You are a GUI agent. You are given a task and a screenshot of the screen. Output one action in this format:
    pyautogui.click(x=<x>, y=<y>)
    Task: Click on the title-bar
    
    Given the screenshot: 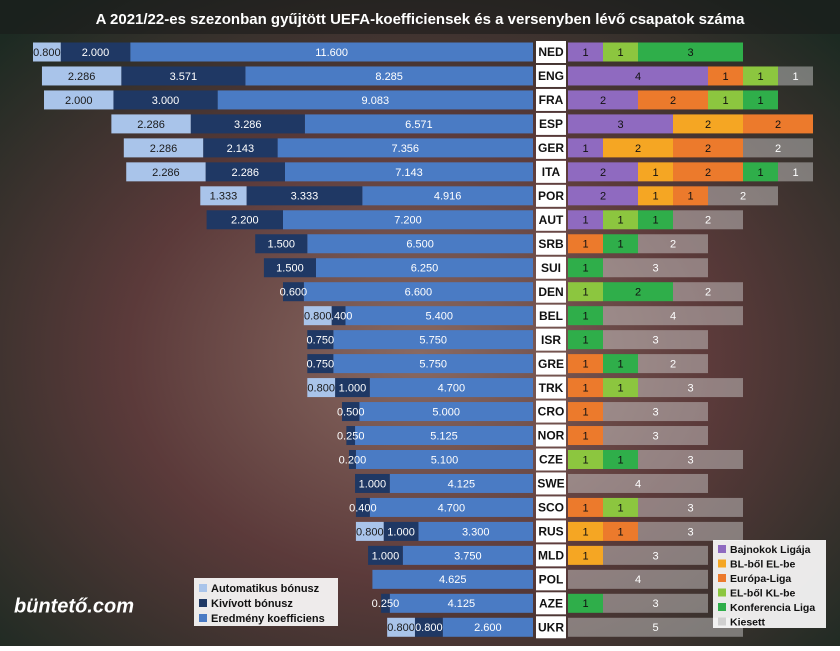 What is the action you would take?
    pyautogui.click(x=420, y=17)
    